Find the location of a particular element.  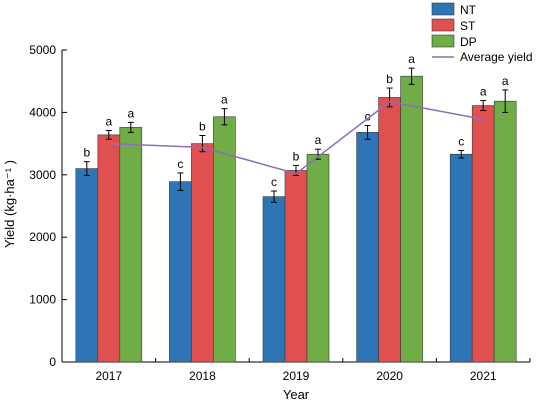

bar-st-2020 is located at coordinates (389, 230).